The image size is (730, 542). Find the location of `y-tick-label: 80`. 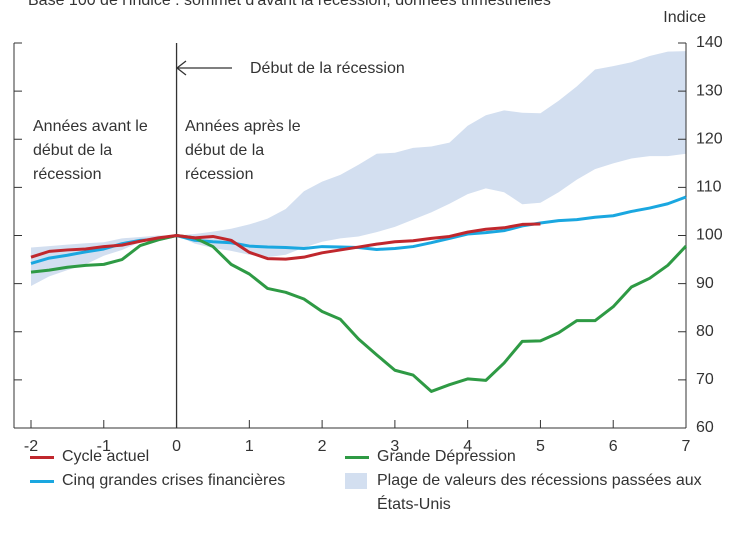

y-tick-label: 80 is located at coordinates (705, 331).